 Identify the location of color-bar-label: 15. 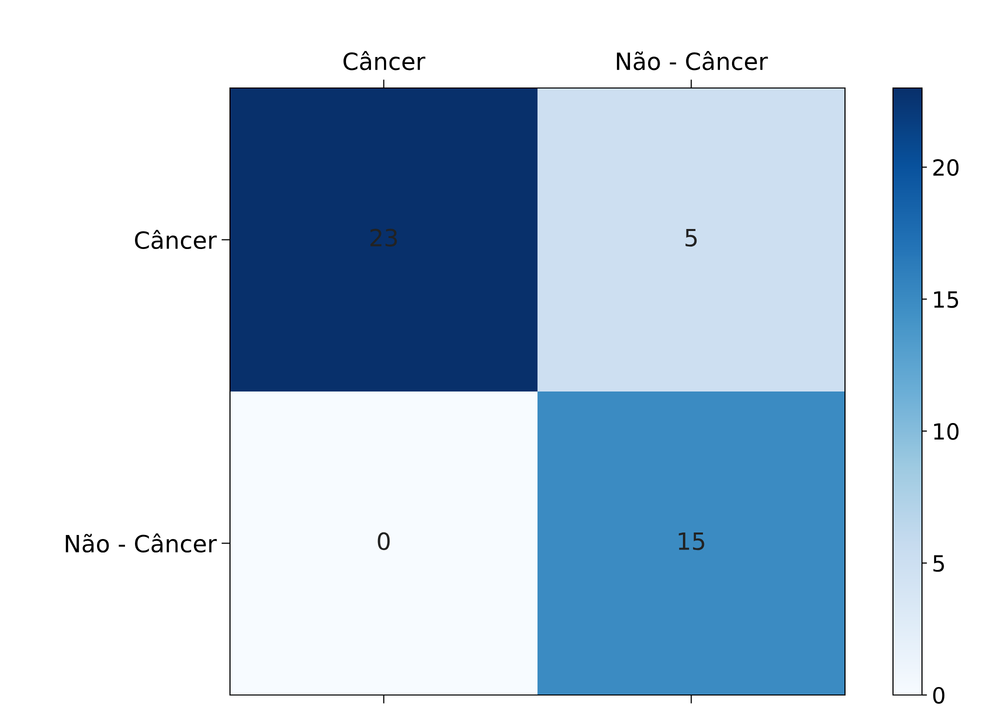
(946, 299).